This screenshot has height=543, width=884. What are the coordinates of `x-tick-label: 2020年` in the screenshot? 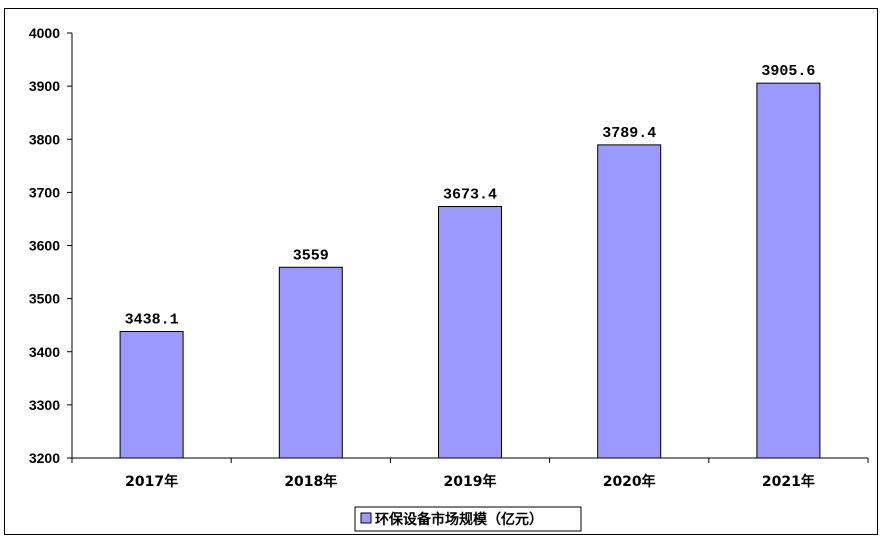 It's located at (629, 481).